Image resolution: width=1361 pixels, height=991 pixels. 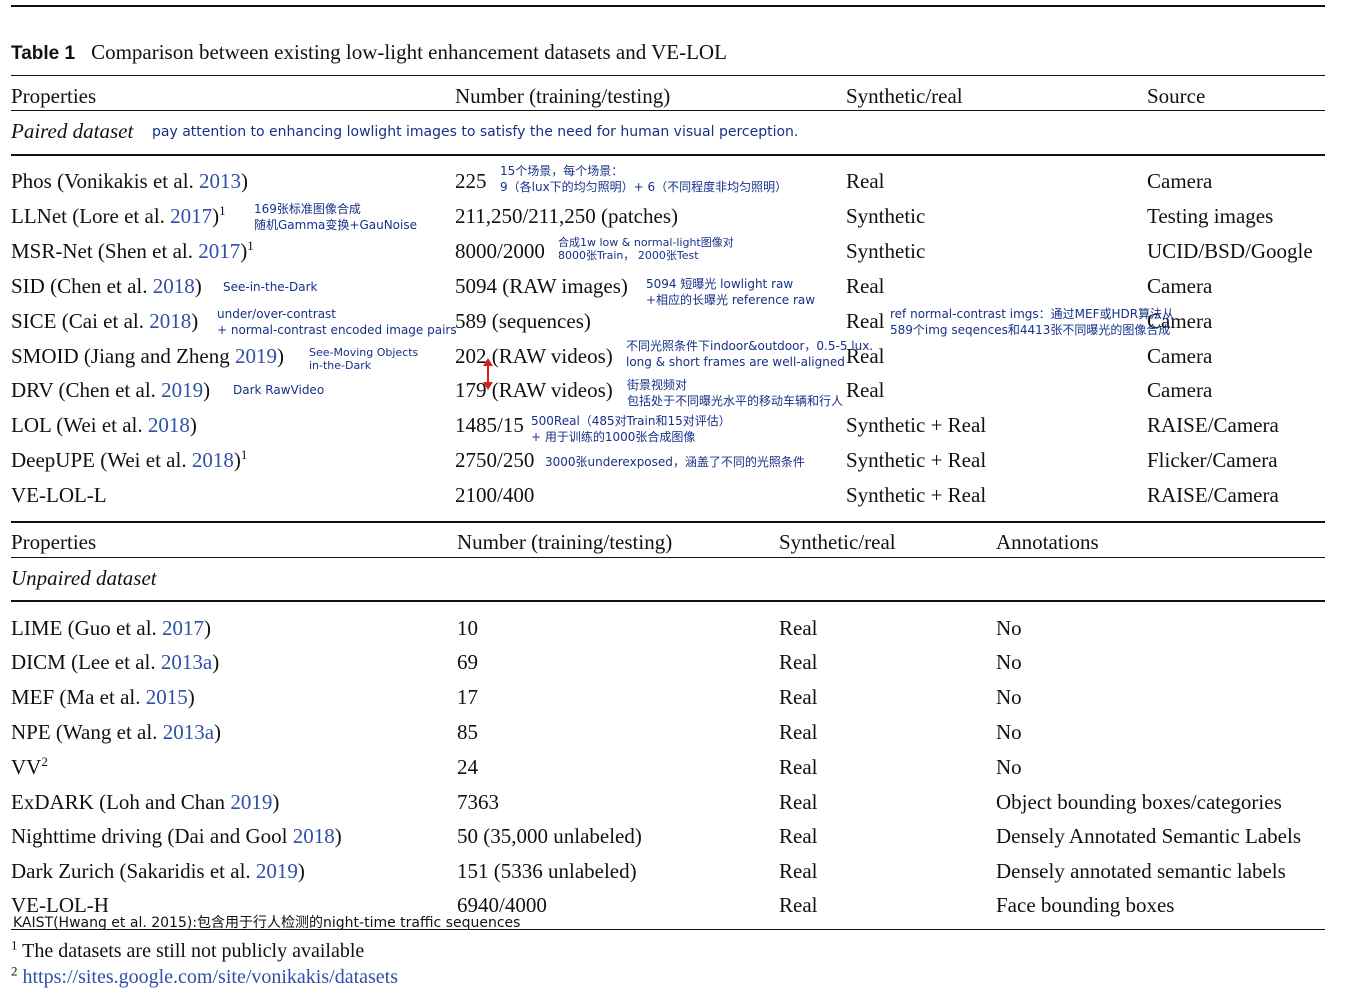 What do you see at coordinates (54, 542) in the screenshot?
I see `unpaired-header-properties: Properties` at bounding box center [54, 542].